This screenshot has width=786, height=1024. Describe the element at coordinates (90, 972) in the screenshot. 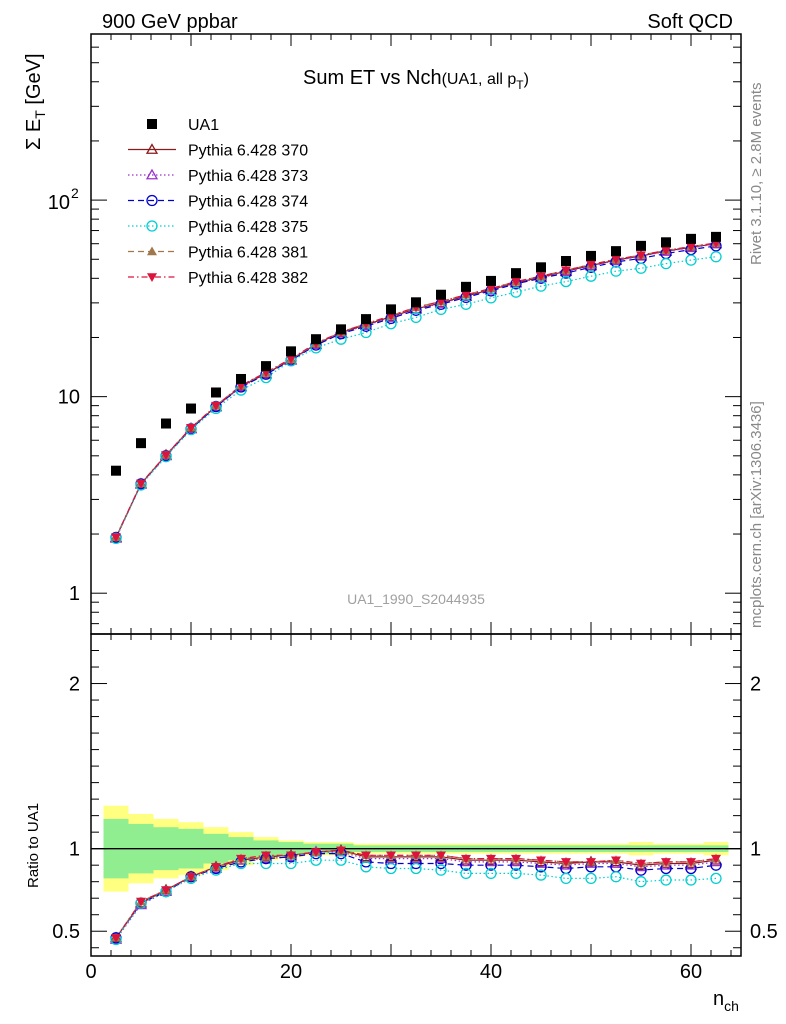

I see `x-tick-label: 0` at that location.